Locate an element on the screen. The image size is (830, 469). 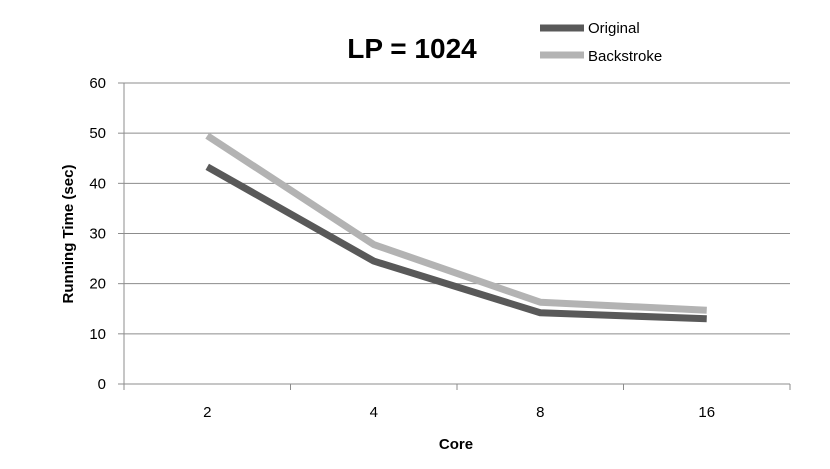
x-tick-label: 16 is located at coordinates (706, 412).